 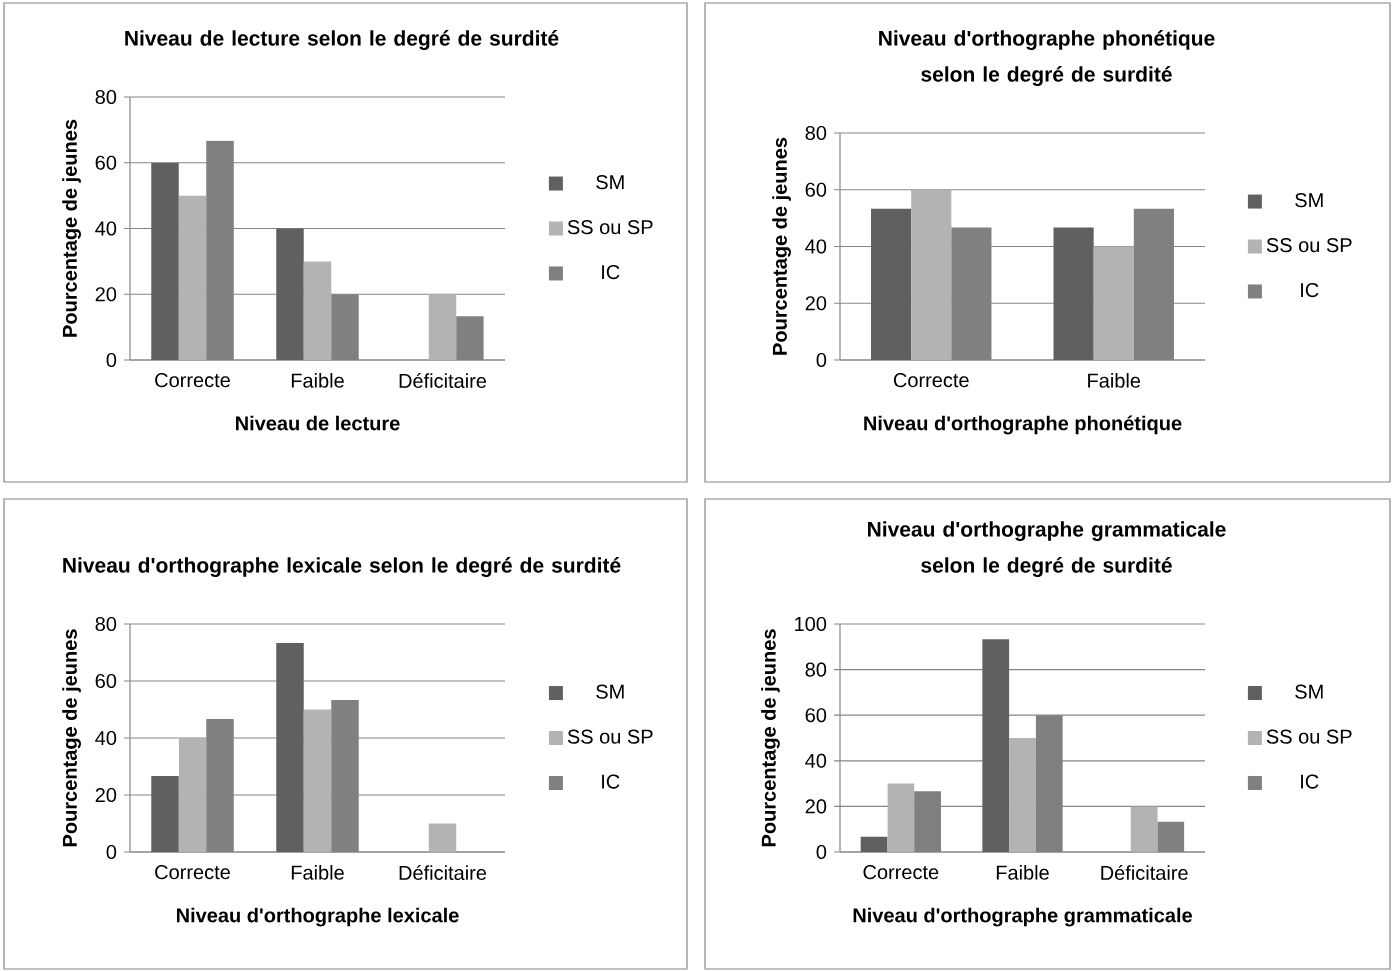 What do you see at coordinates (1023, 425) in the screenshot?
I see `x-axis-title: Niveau d'orthographe phonétique` at bounding box center [1023, 425].